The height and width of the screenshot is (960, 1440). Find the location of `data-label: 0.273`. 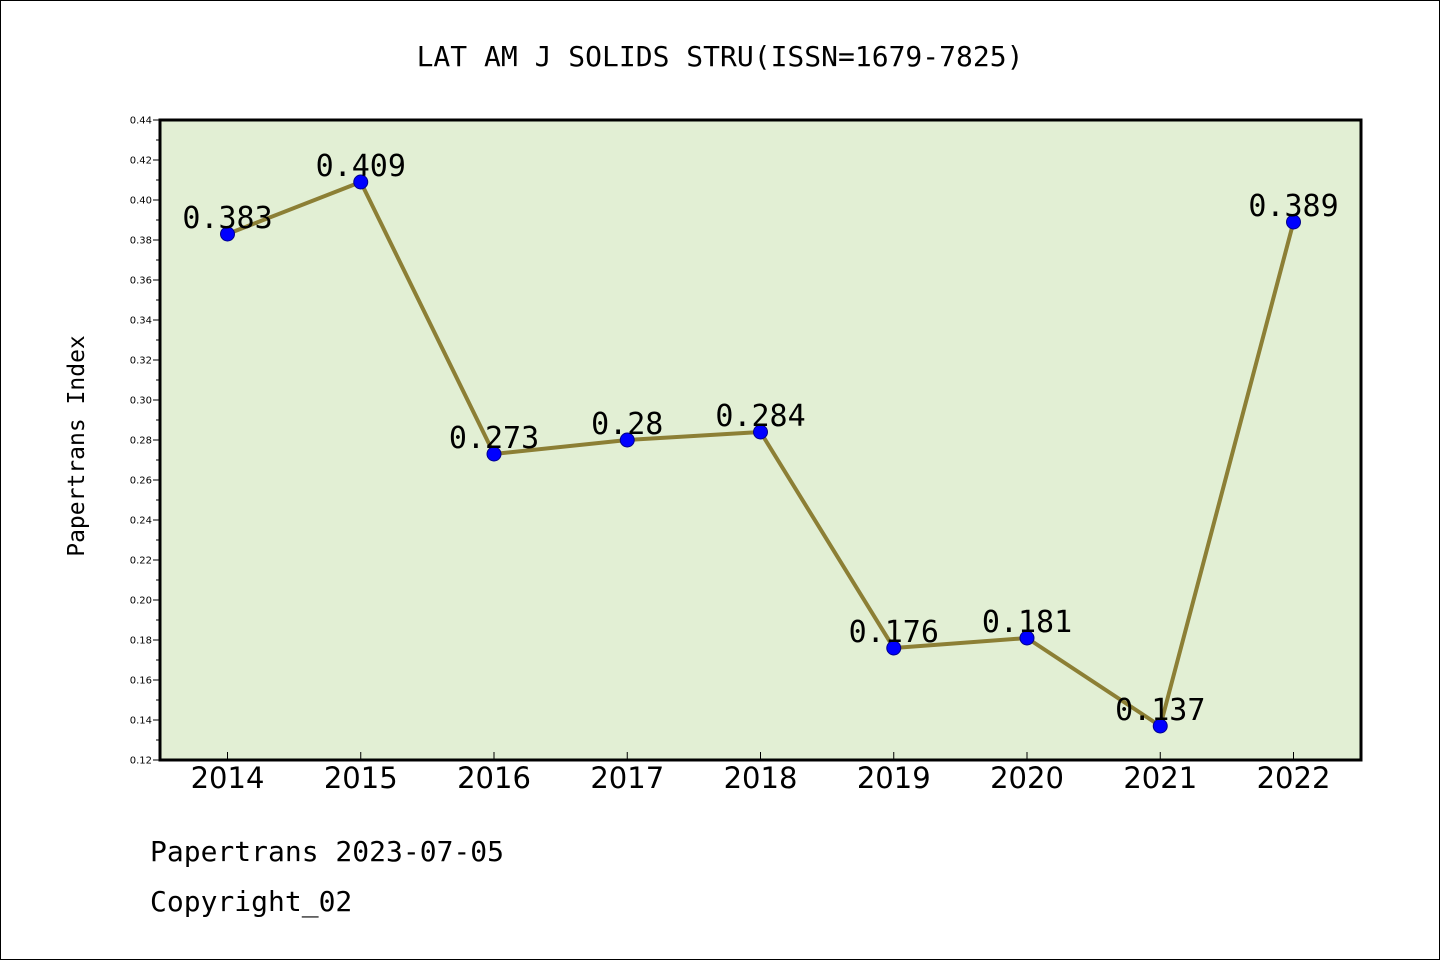

data-label: 0.273 is located at coordinates (494, 438).